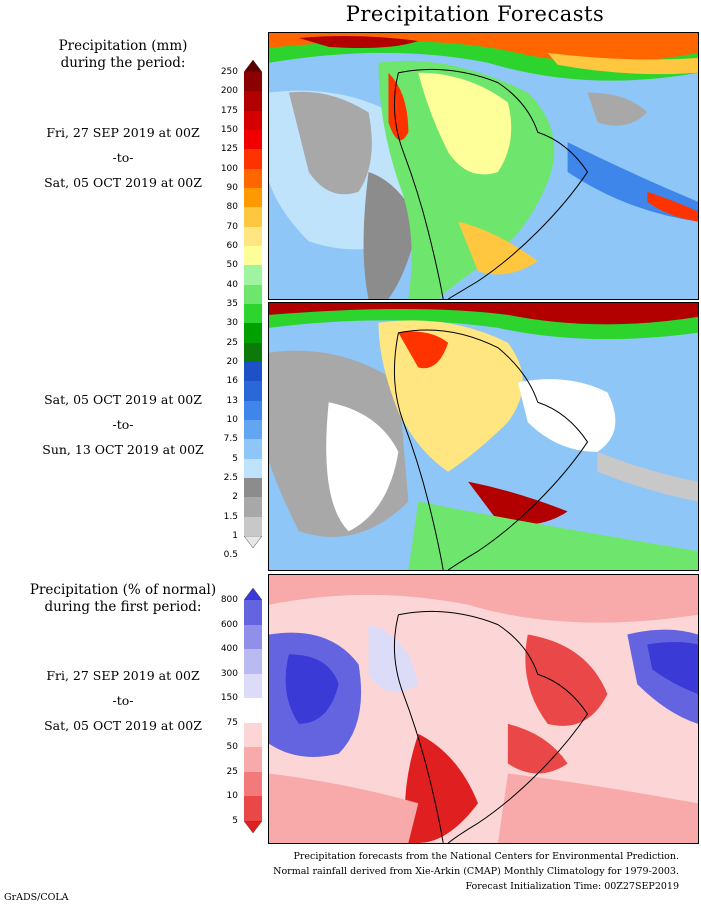  What do you see at coordinates (230, 555) in the screenshot?
I see `mm-colorbar-tick-label: 0.5` at bounding box center [230, 555].